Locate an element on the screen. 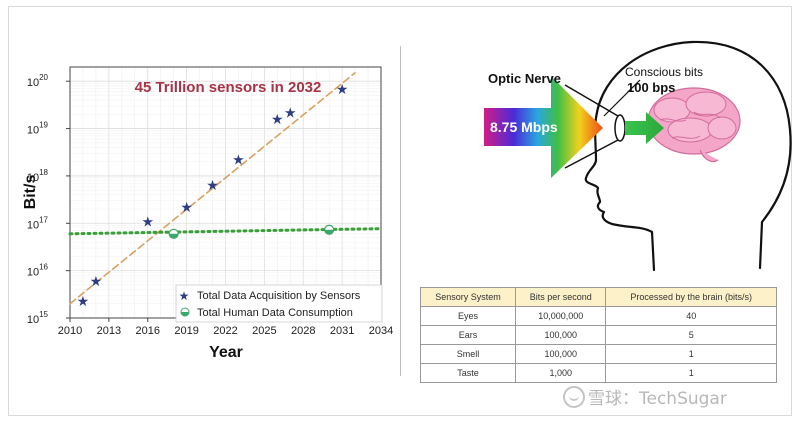  table-row: Ears 100,000 5 is located at coordinates (598, 335).